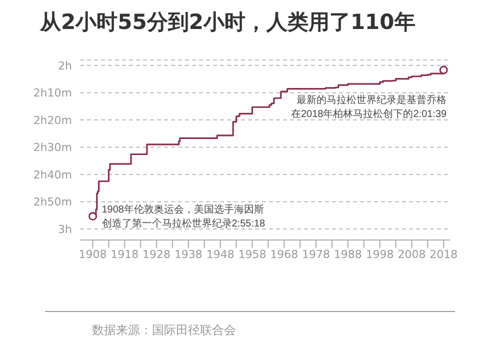 This screenshot has height=362, width=500. I want to click on x-tick-label: 1988, so click(348, 254).